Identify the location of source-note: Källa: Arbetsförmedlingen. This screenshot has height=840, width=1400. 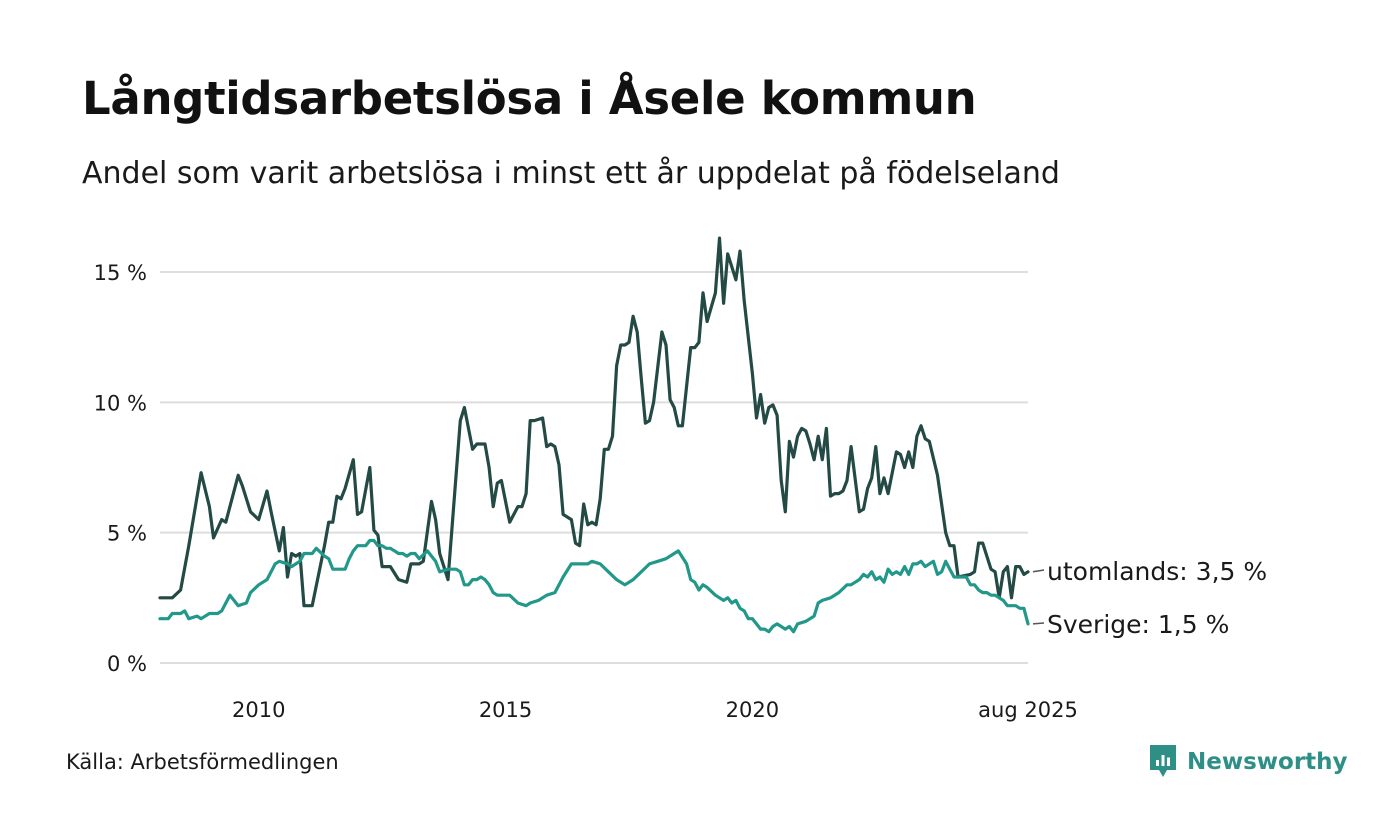
(202, 762).